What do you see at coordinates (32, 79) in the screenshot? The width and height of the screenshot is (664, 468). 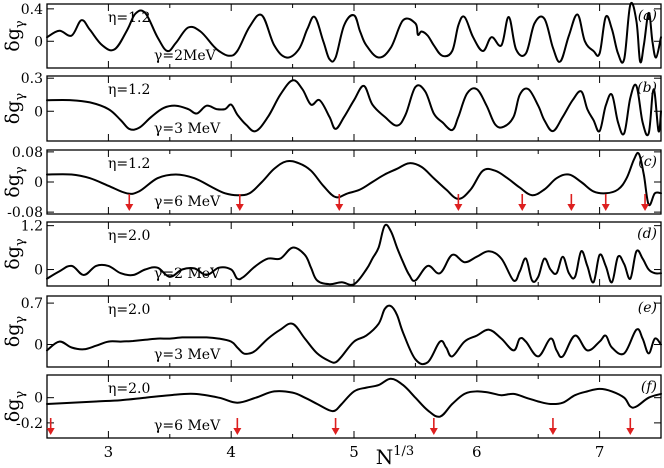 I see `y-tick-label: 0.3` at bounding box center [32, 79].